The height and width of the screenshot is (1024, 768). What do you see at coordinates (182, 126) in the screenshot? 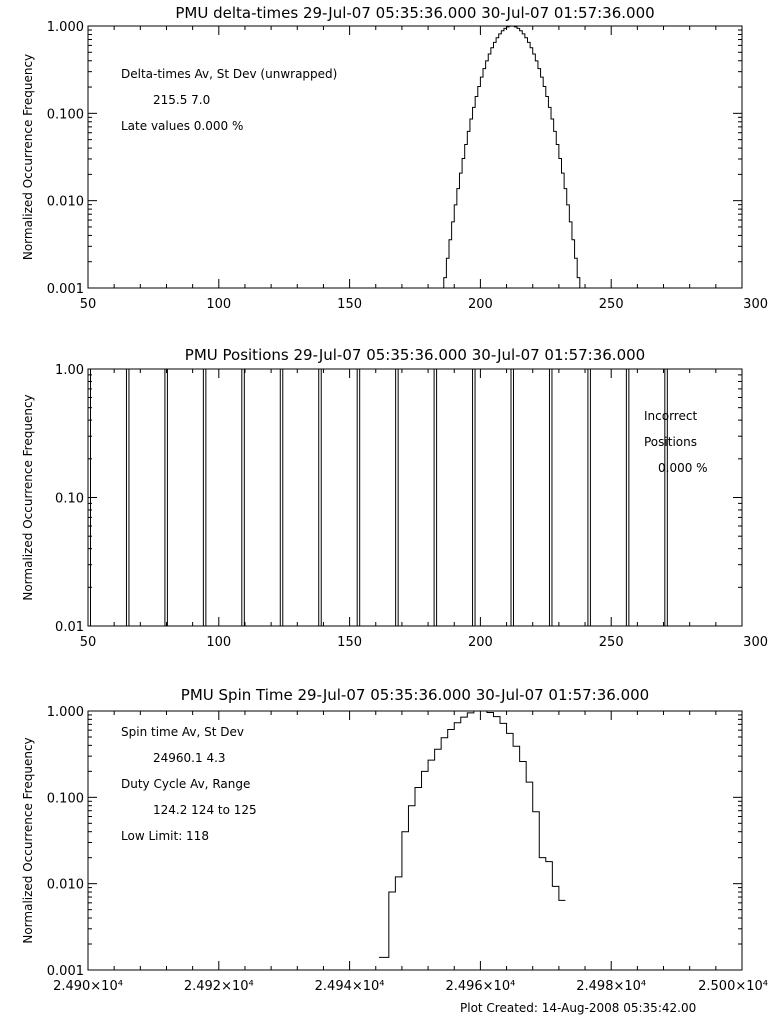
I see `annotation-text: Late values 0.000 %` at bounding box center [182, 126].